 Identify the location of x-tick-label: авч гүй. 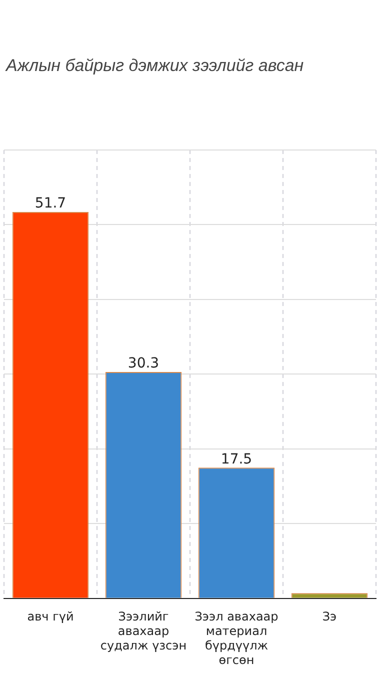
(50, 617).